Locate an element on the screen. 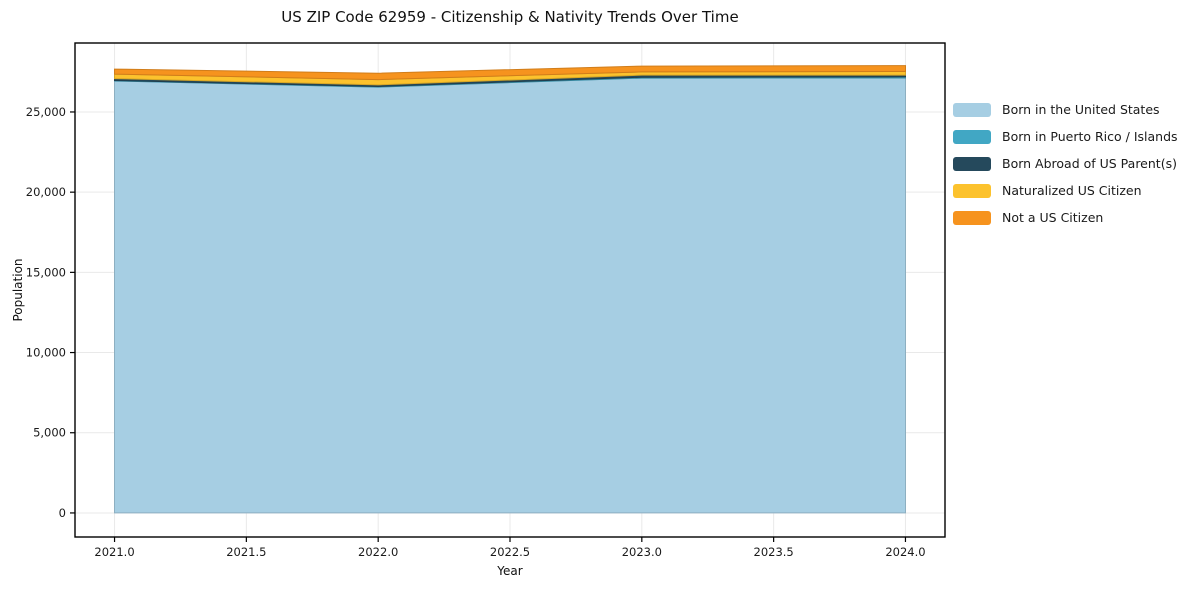  area-not-a-us-citizen is located at coordinates (510, 73).